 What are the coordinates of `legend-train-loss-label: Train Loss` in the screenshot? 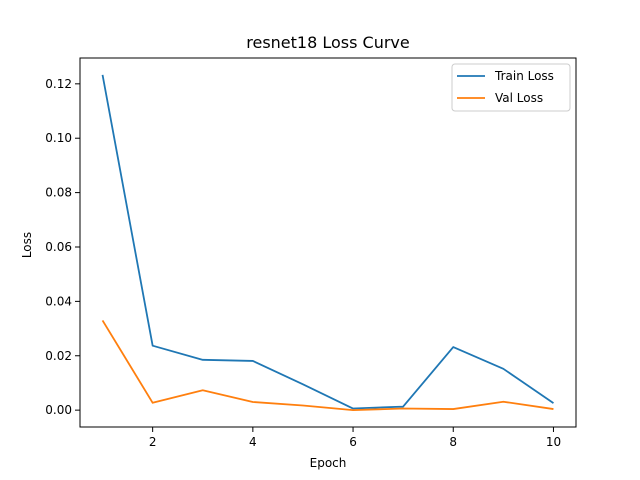 It's located at (524, 76).